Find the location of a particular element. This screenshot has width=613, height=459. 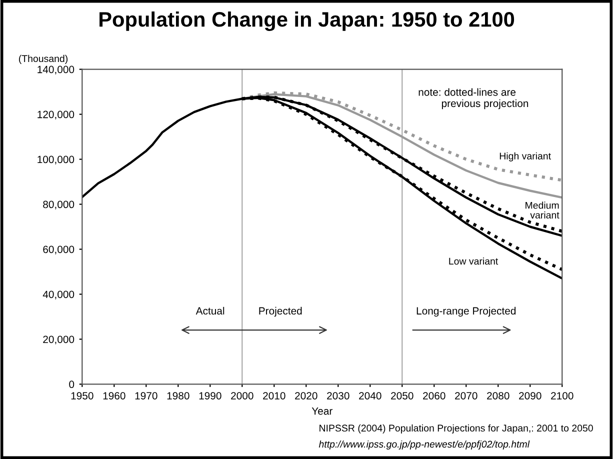

series-label: Medium variant is located at coordinates (543, 210).